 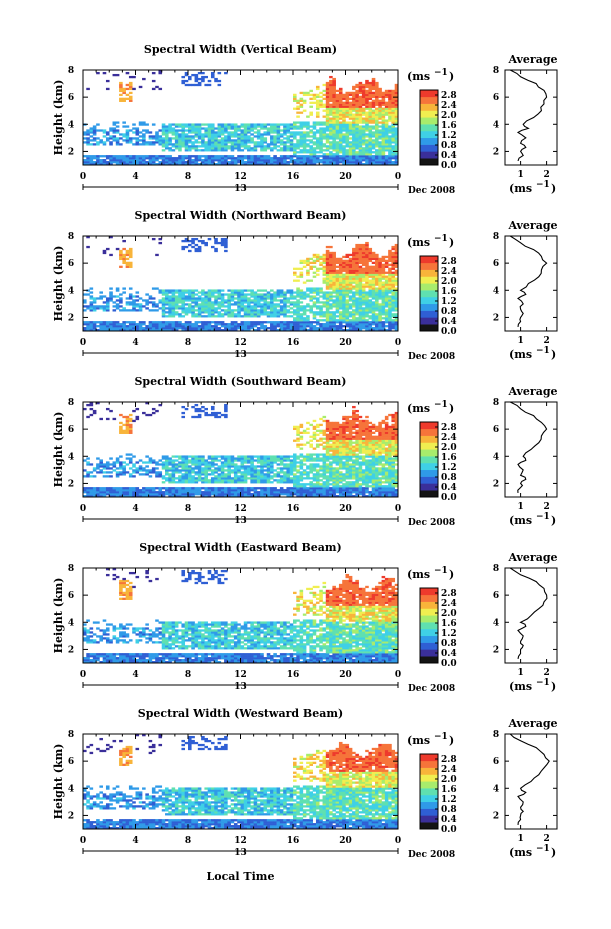 What do you see at coordinates (71, 71) in the screenshot?
I see `y-tick-label: 8` at bounding box center [71, 71].